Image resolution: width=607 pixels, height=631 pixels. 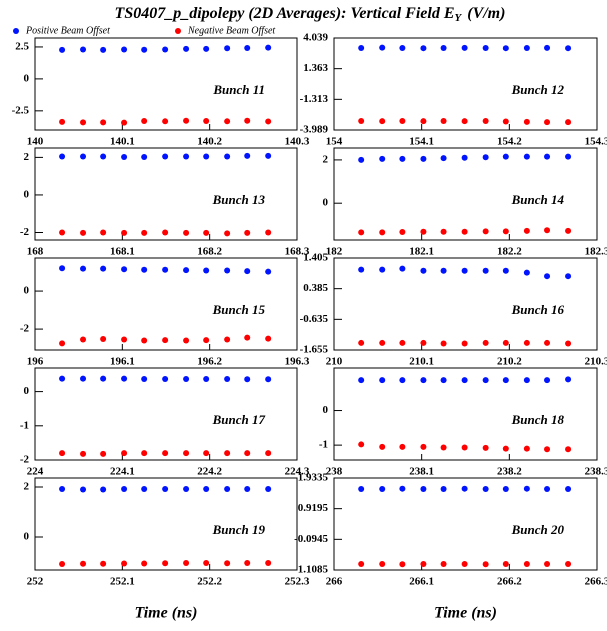 What do you see at coordinates (67, 30) in the screenshot?
I see `legend-label: Positive Beam Offset` at bounding box center [67, 30].